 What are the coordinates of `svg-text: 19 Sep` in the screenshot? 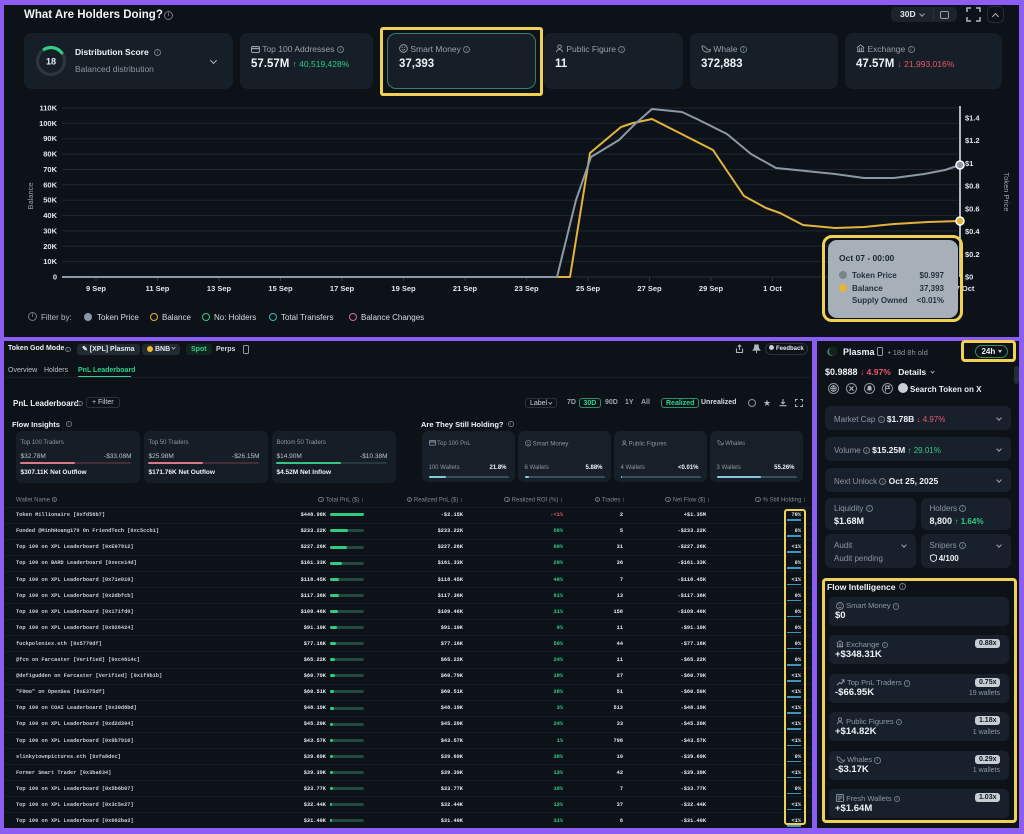 It's located at (403, 288).